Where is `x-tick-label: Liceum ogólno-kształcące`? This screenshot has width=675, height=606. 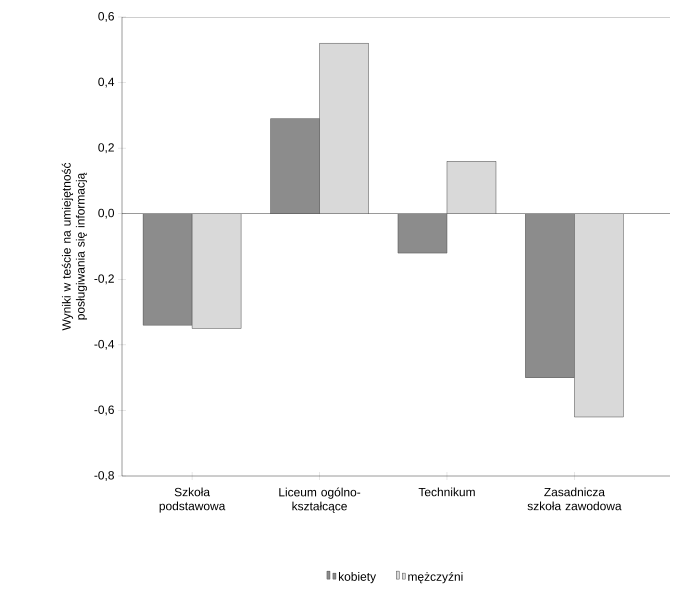
x-tick-label: Liceum ogólno-kształcące is located at coordinates (319, 500).